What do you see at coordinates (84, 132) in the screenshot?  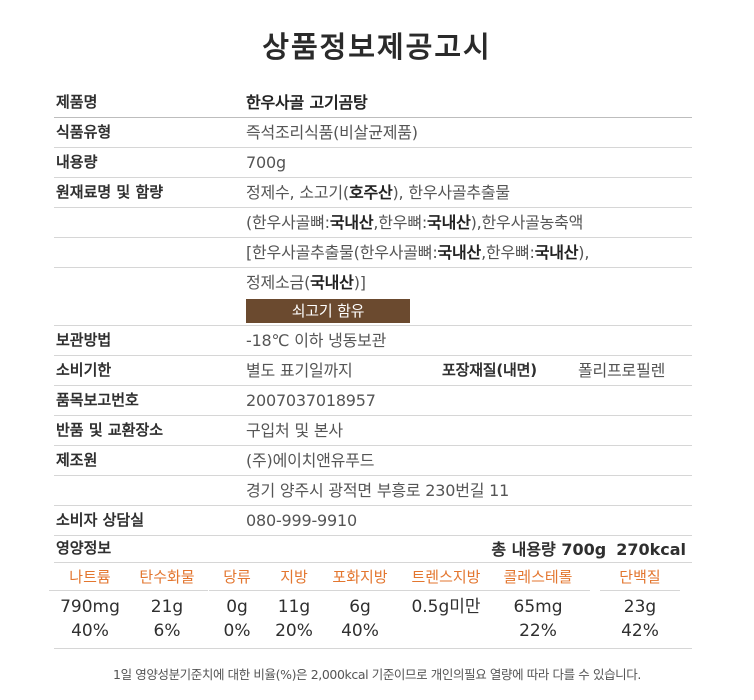 I see `label-food-type: 식품유형` at bounding box center [84, 132].